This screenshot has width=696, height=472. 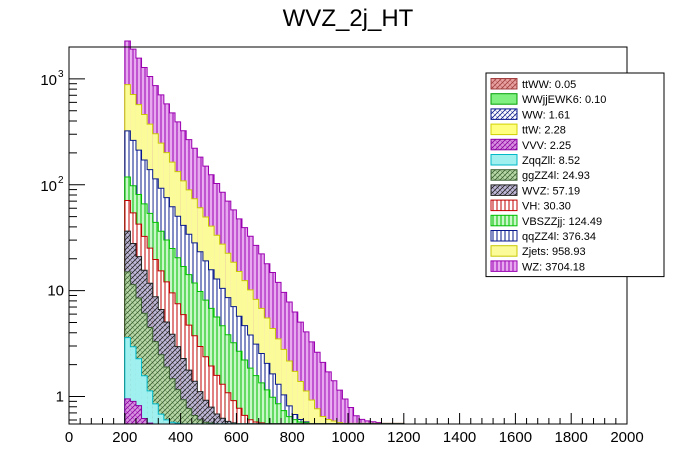 I want to click on x-tick-label: 800, so click(x=292, y=437).